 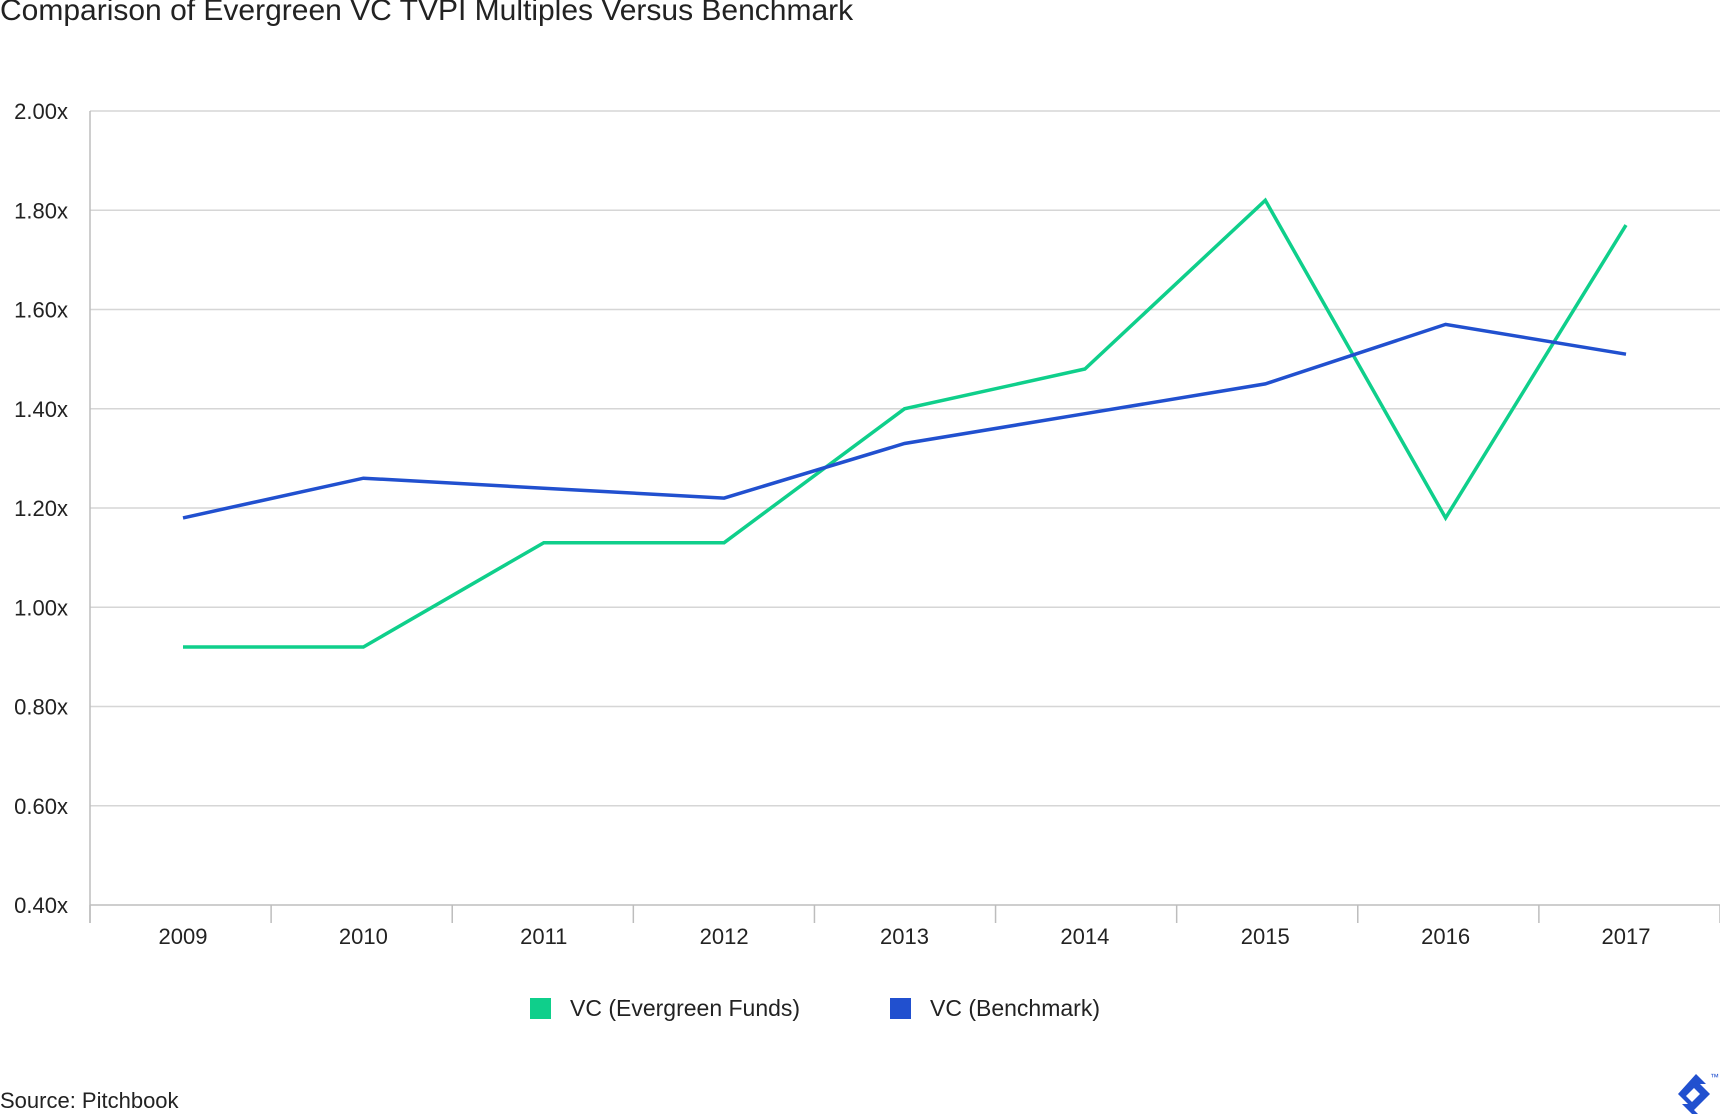 I want to click on y-tick-label: 1.40x, so click(x=41, y=409).